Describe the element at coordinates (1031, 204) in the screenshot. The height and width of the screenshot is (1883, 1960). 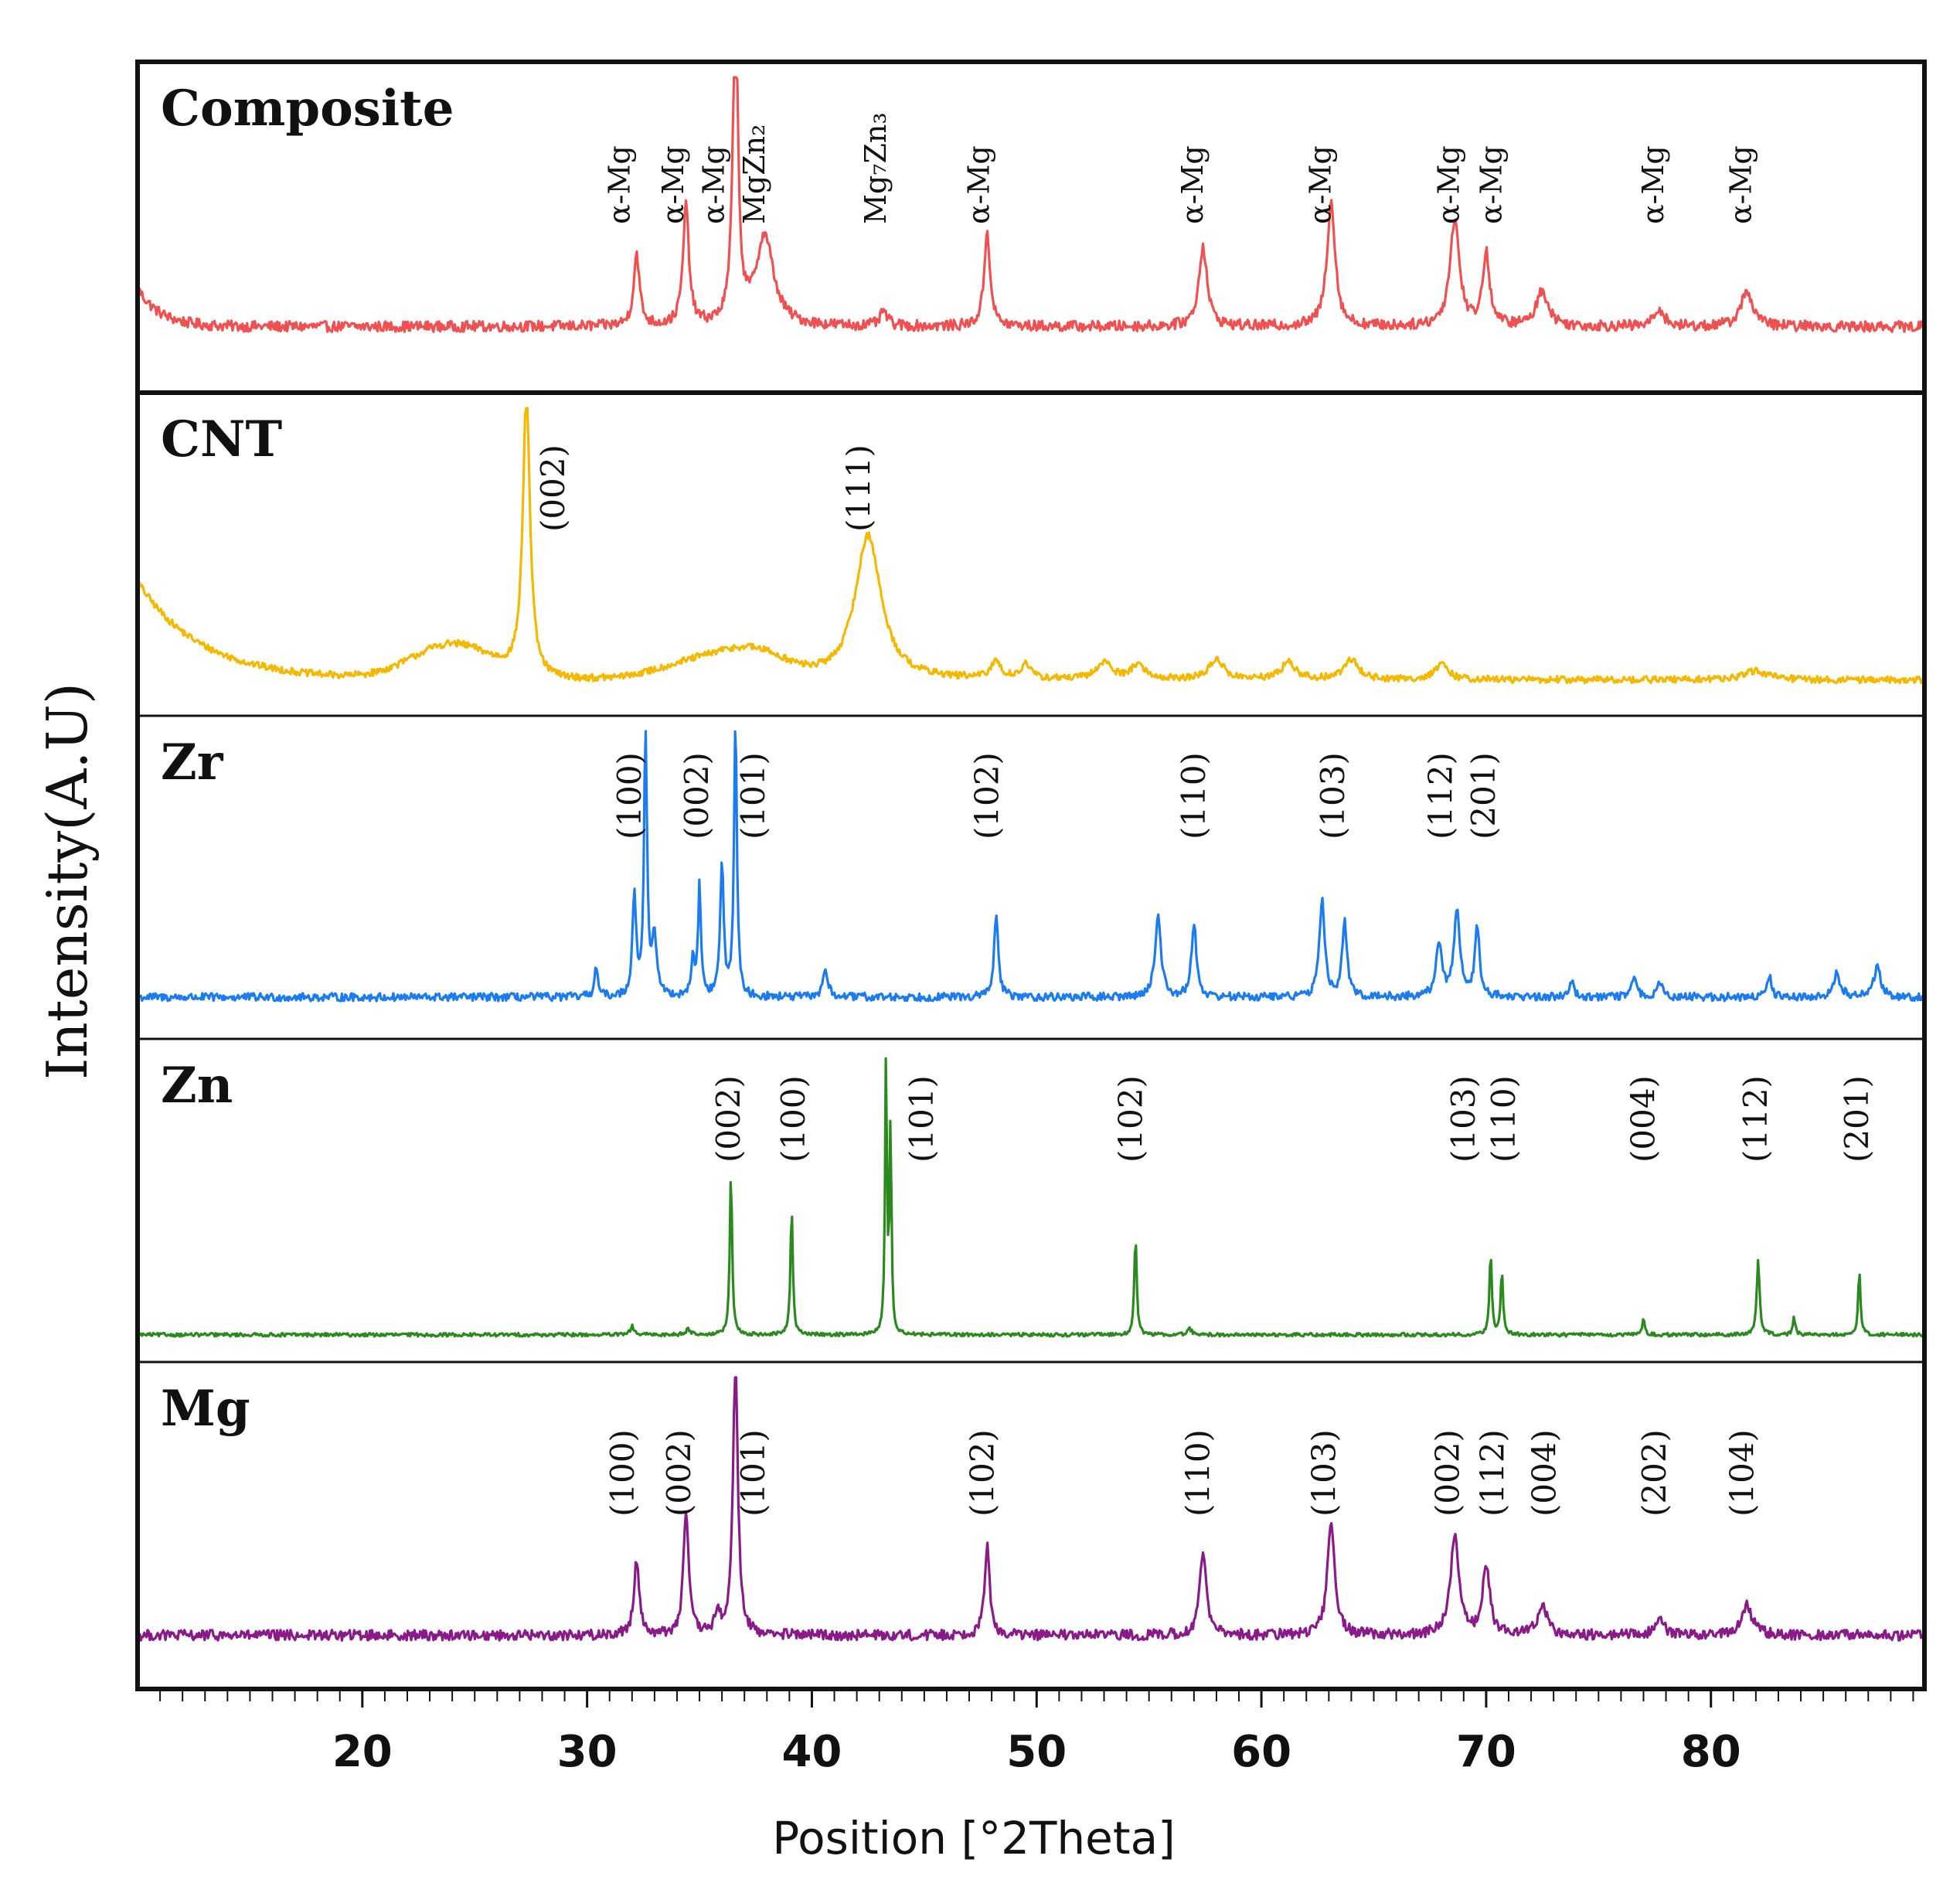
I see `series-composite` at that location.